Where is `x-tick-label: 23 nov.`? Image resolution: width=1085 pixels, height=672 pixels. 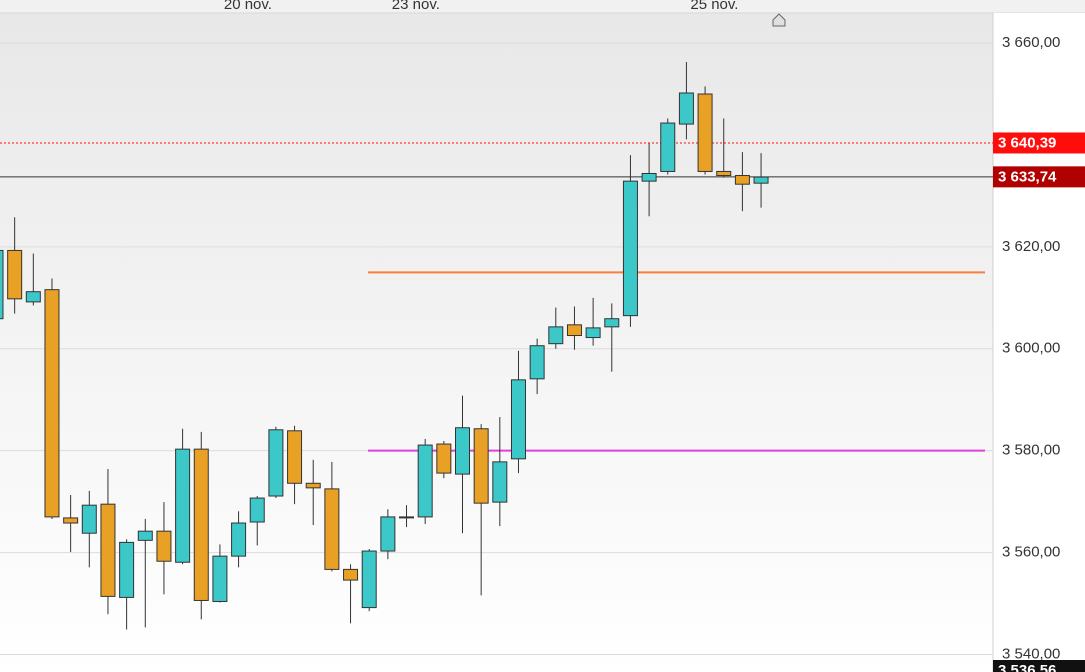 x-tick-label: 23 nov. is located at coordinates (416, 6).